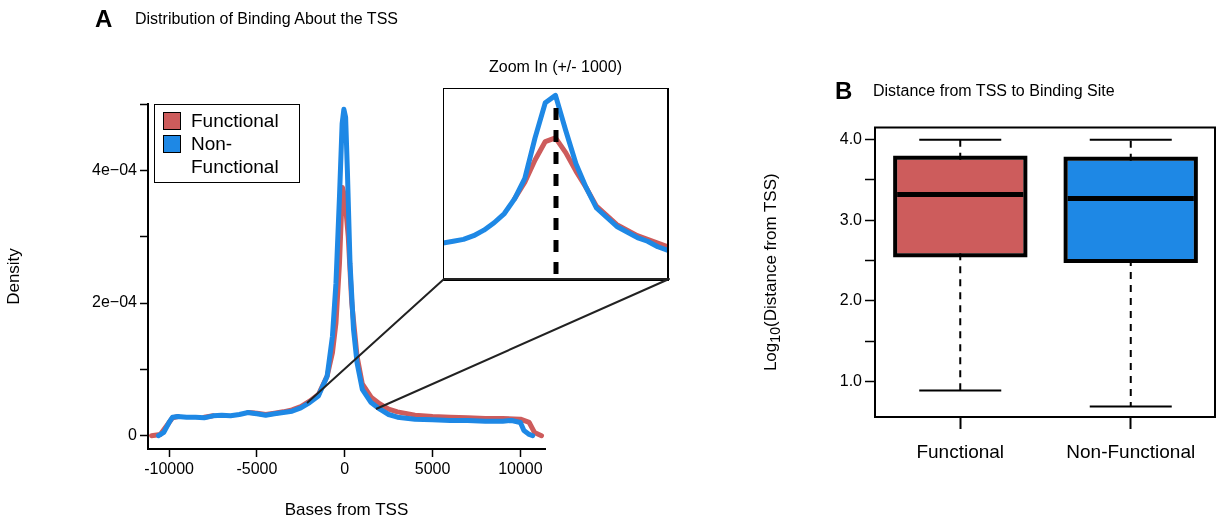  What do you see at coordinates (115, 302) in the screenshot?
I see `y-tick-label: 2e−04` at bounding box center [115, 302].